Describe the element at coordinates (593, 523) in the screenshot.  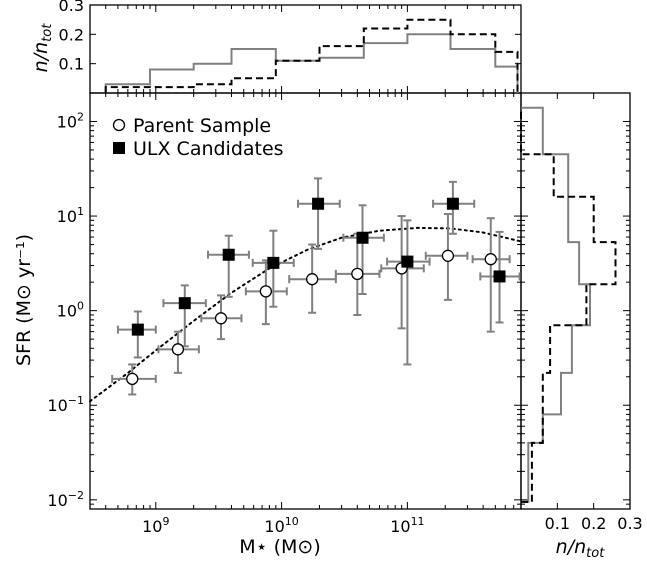
I see `right-x-tick-label: 0.2` at that location.